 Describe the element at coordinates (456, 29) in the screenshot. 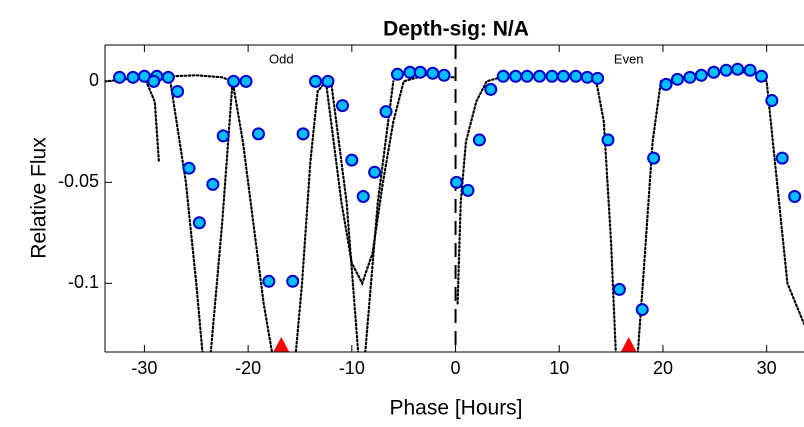

I see `chart-title: Depth-sig: N/A` at that location.